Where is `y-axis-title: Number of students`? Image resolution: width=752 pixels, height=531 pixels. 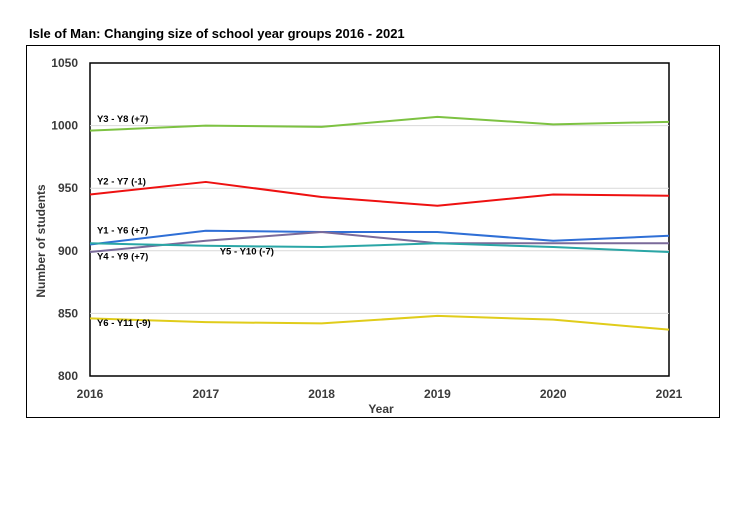
y-axis-title: Number of students is located at coordinates (41, 241).